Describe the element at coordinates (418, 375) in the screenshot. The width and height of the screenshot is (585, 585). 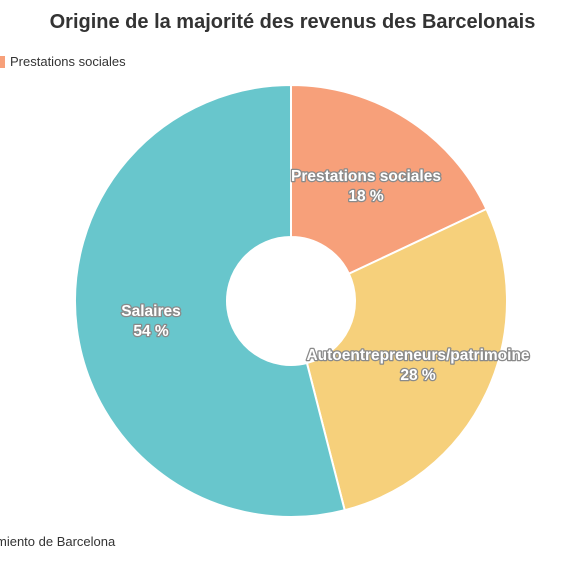
I see `slice-value-label: 28 %` at that location.